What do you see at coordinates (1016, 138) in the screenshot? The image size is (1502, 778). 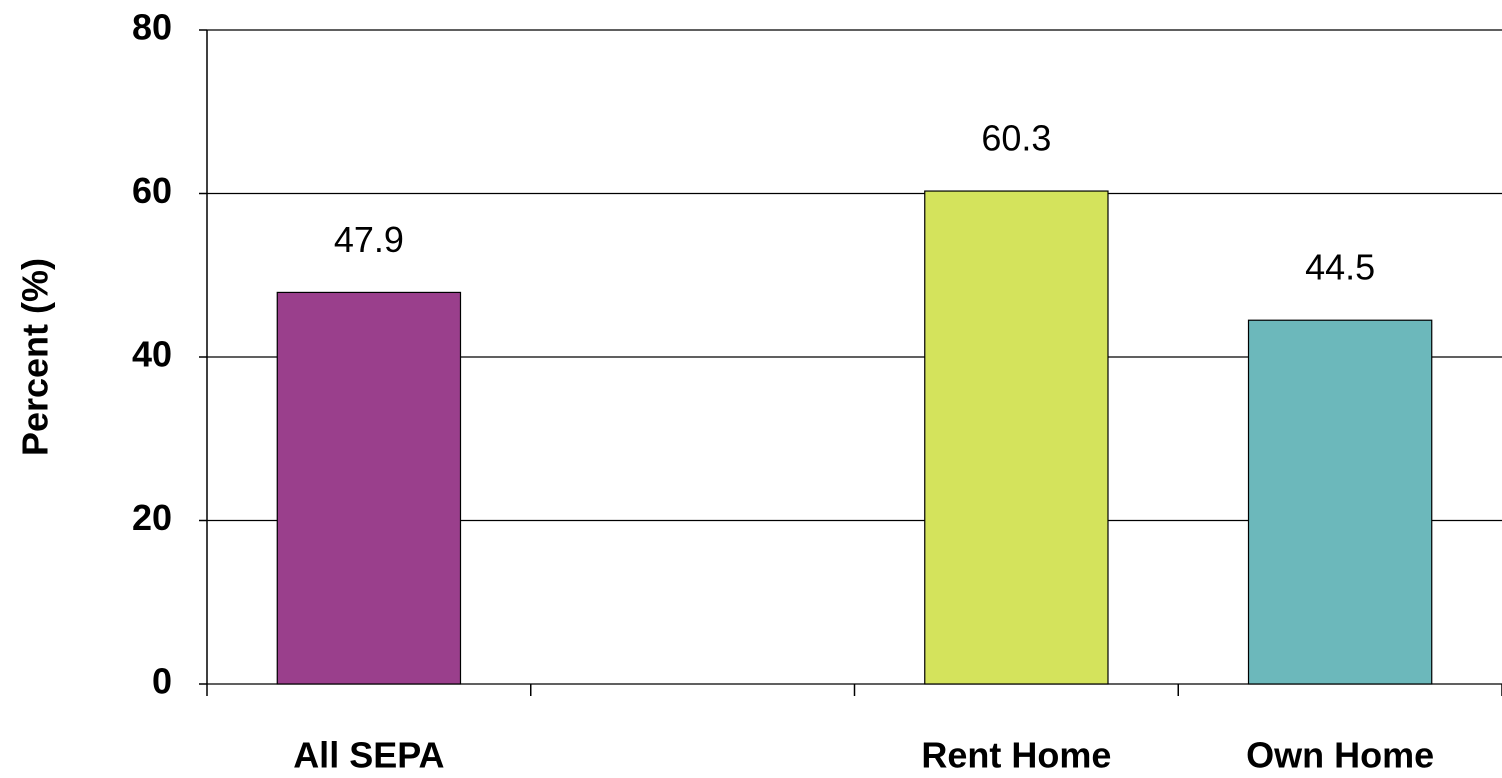 I see `data-label: 60.3` at bounding box center [1016, 138].